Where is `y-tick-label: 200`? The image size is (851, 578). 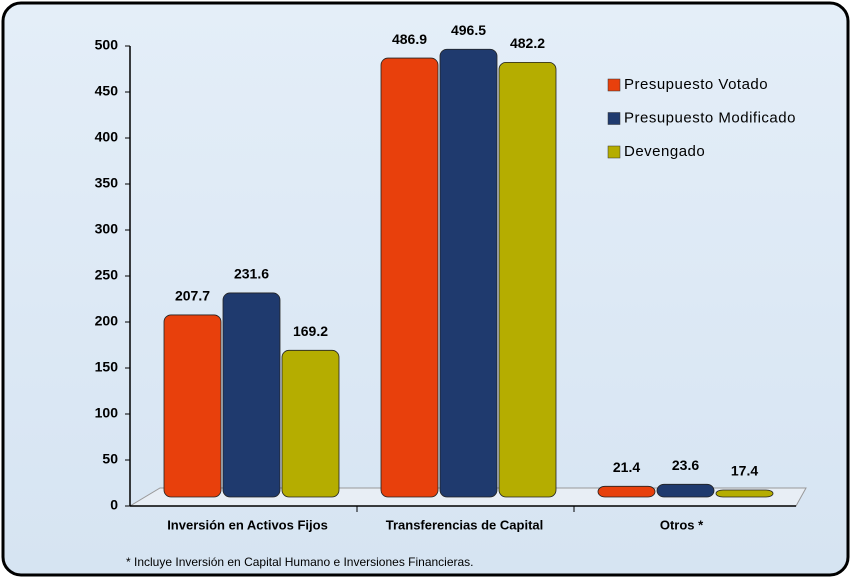
y-tick-label: 200 is located at coordinates (107, 321).